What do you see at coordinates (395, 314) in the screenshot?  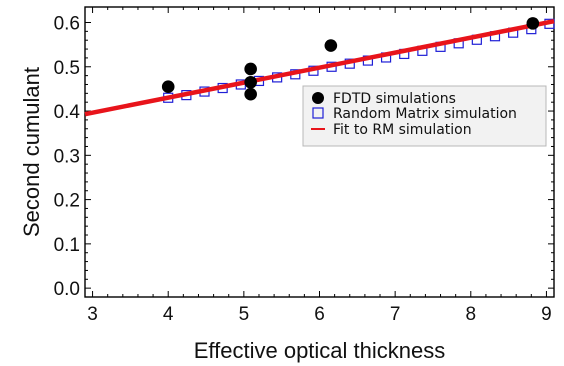 I see `x-tick-label: 7` at bounding box center [395, 314].